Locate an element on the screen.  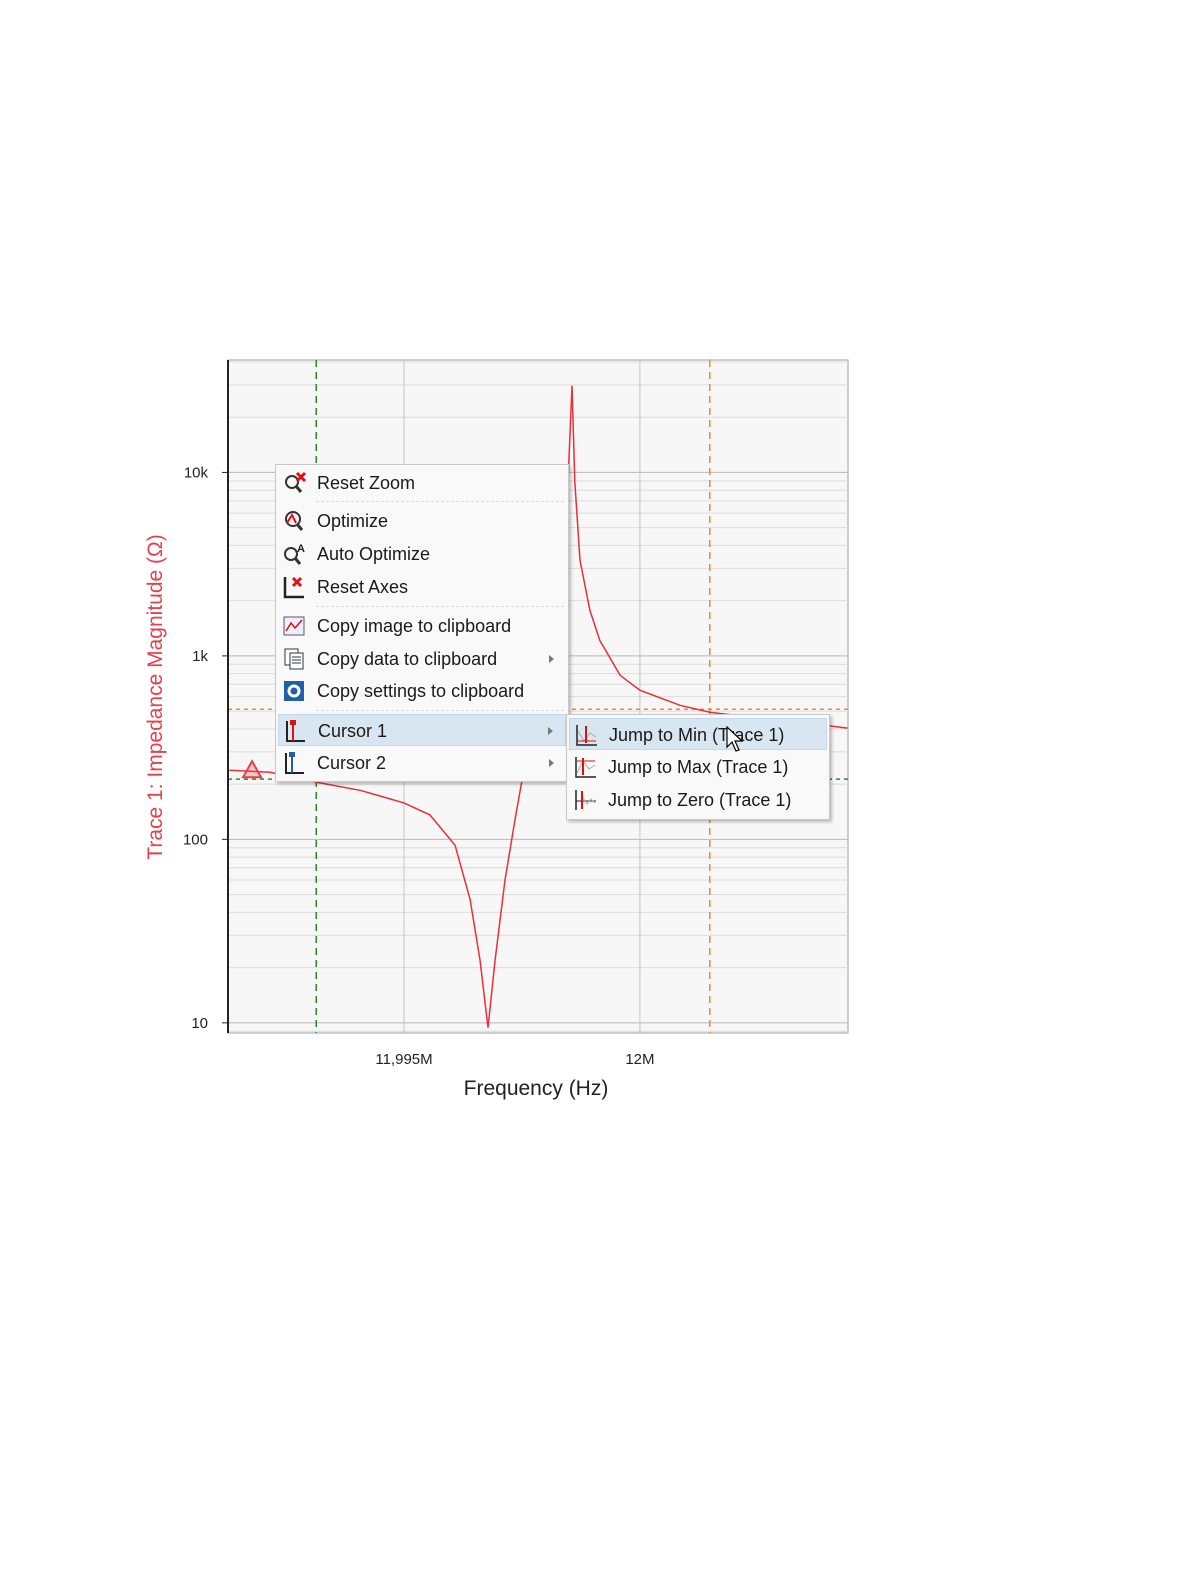
y-tick-label: 1k is located at coordinates (200, 656).